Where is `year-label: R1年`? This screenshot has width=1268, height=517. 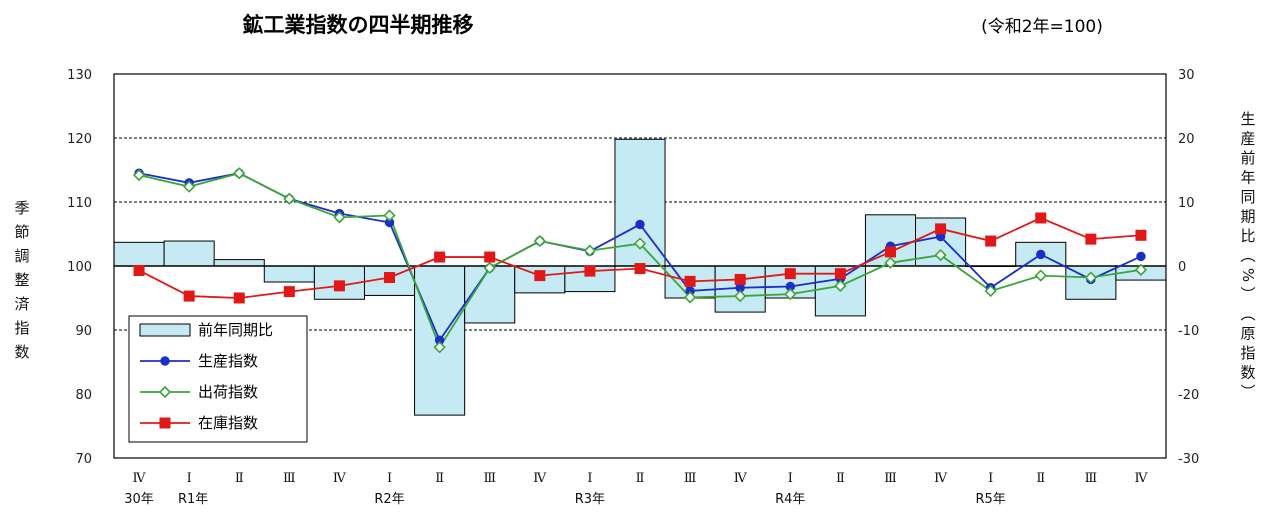
year-label: R1年 is located at coordinates (193, 499).